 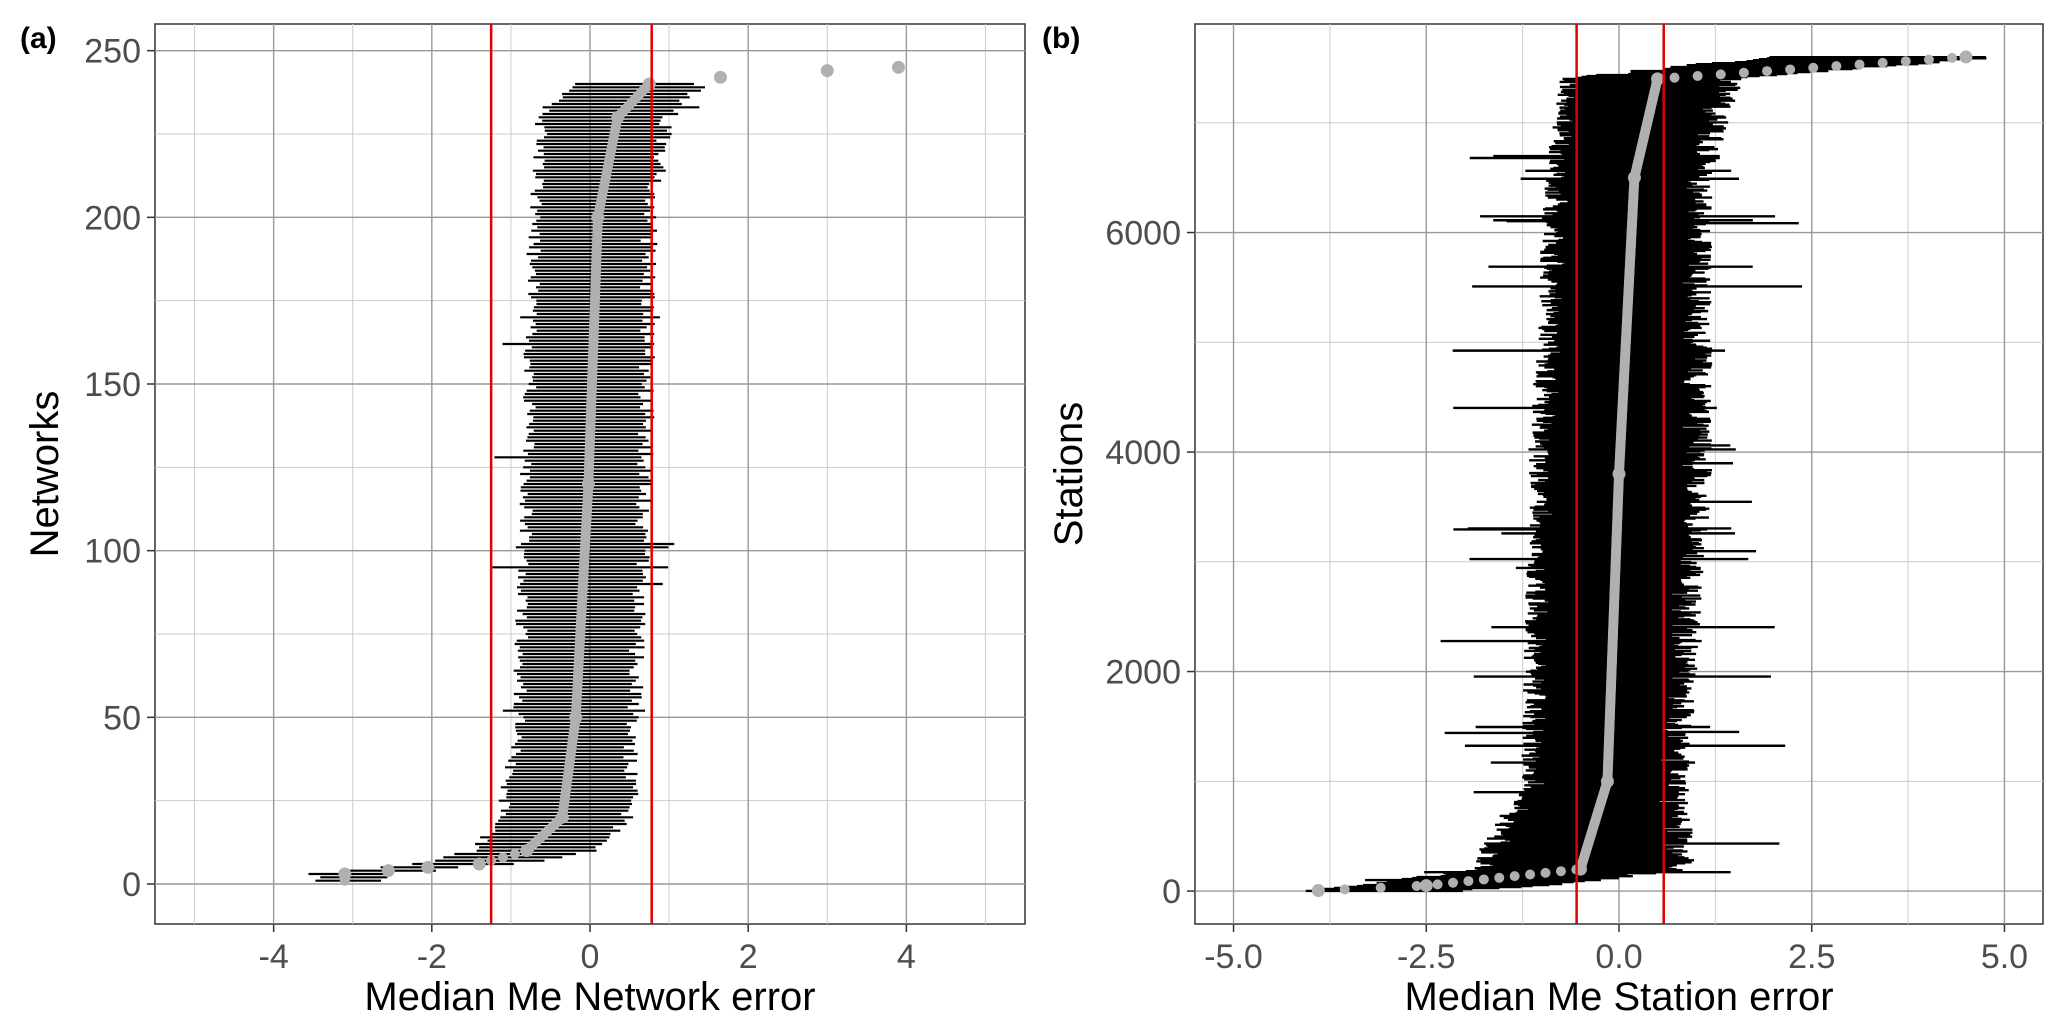 I want to click on panel-b-reference-lines, so click(x=1620, y=474).